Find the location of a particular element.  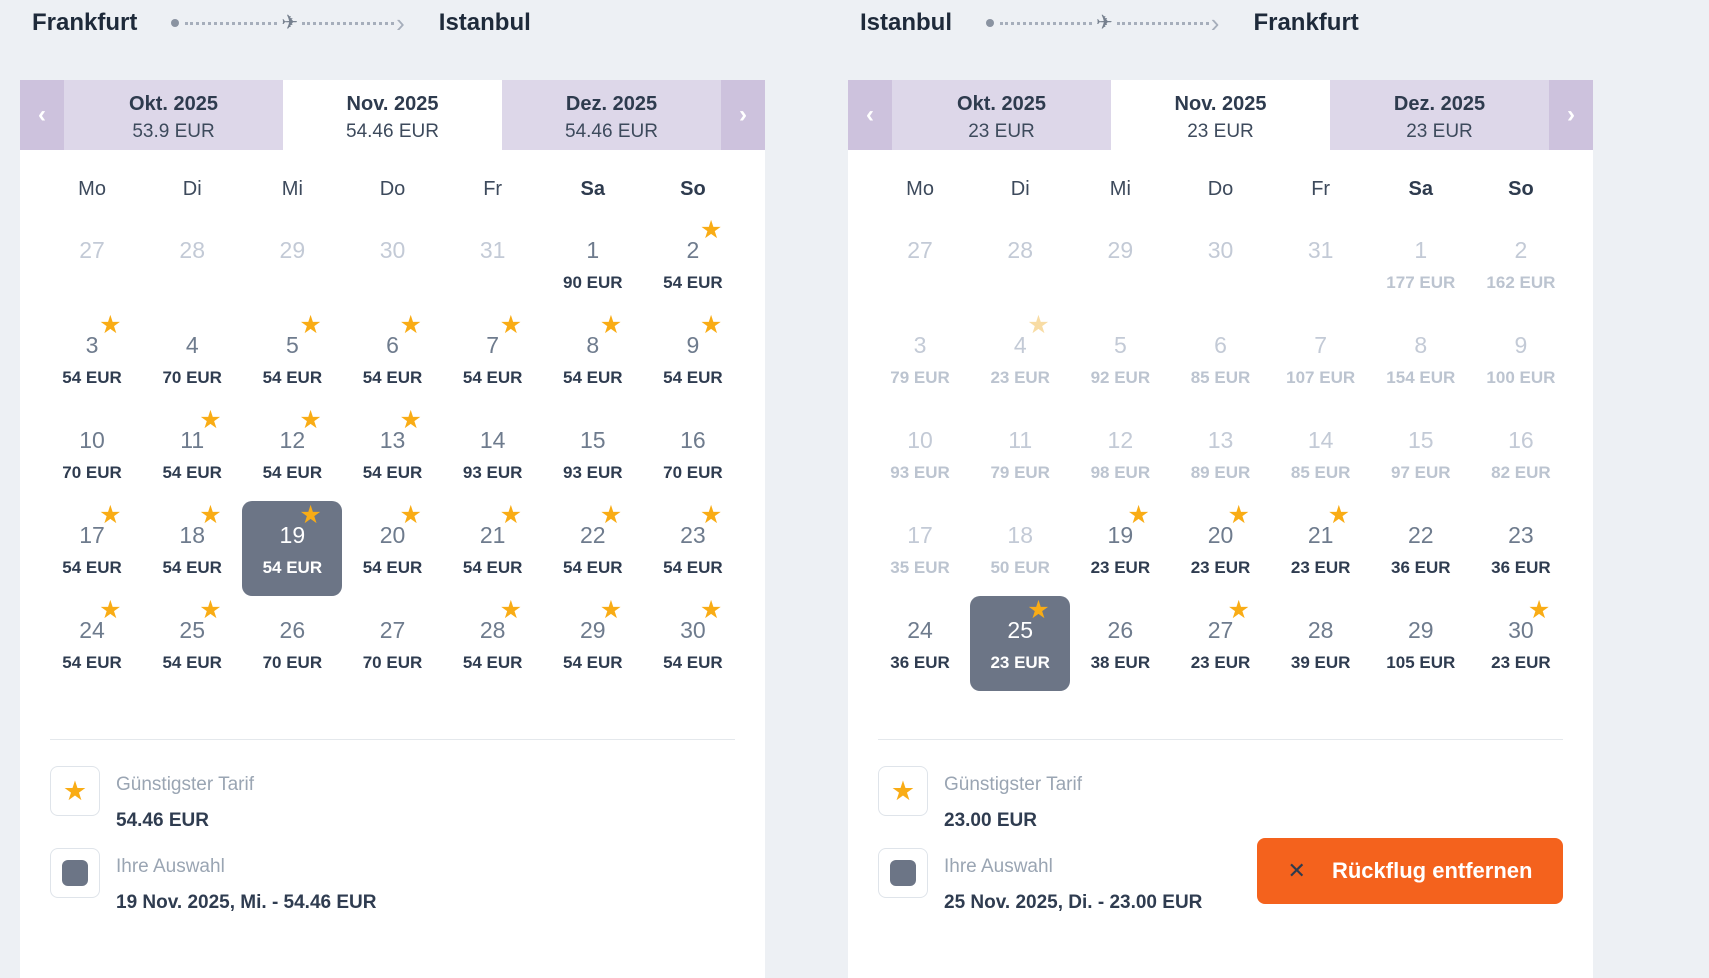

day-cell: 23 36 EUR is located at coordinates (1521, 548).